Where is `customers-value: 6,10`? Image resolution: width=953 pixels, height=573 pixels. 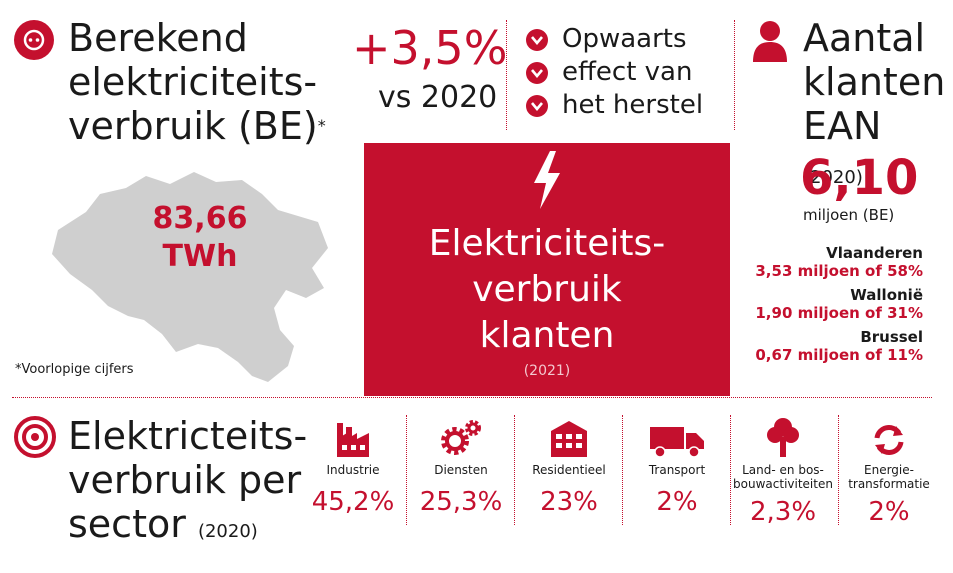 customers-value: 6,10 is located at coordinates (859, 178).